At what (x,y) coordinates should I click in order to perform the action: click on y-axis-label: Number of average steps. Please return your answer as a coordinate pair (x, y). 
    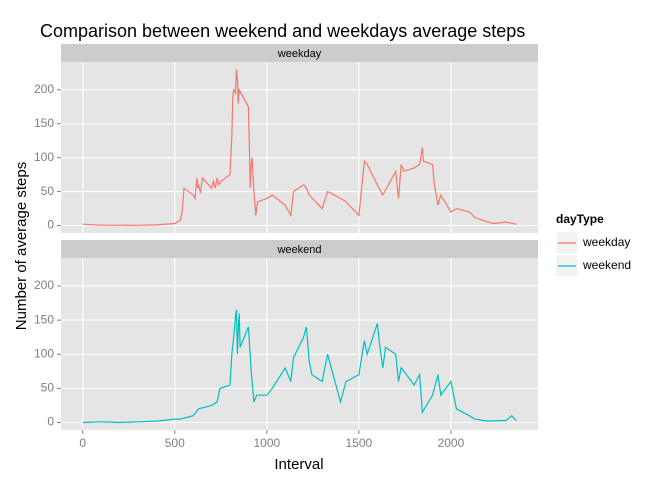
    Looking at the image, I should click on (21, 246).